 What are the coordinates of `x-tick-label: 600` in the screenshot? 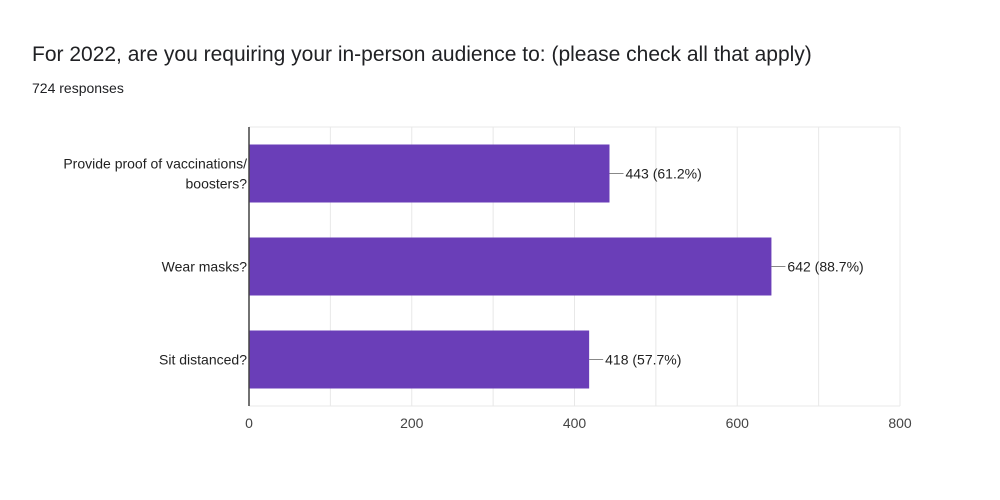 It's located at (738, 423).